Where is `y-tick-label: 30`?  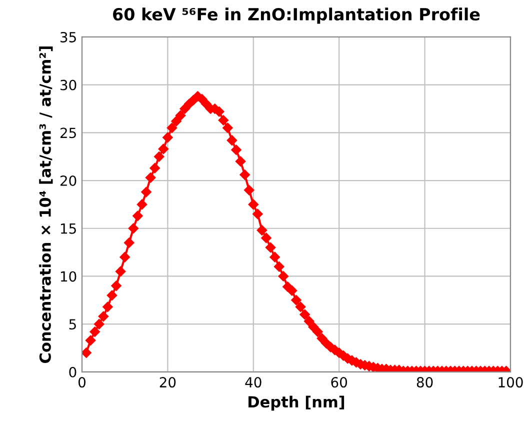 y-tick-label: 30 is located at coordinates (68, 85).